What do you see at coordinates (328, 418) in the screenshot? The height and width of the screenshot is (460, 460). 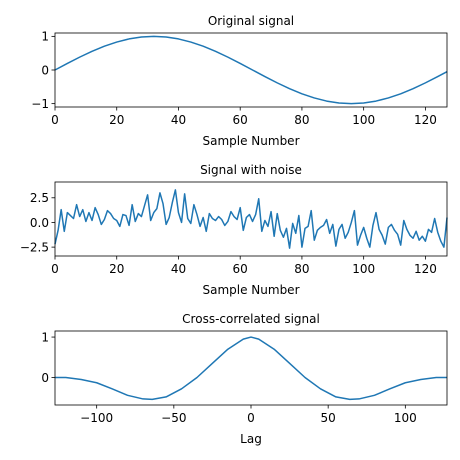 I see `x-tick-label: 50` at bounding box center [328, 418].